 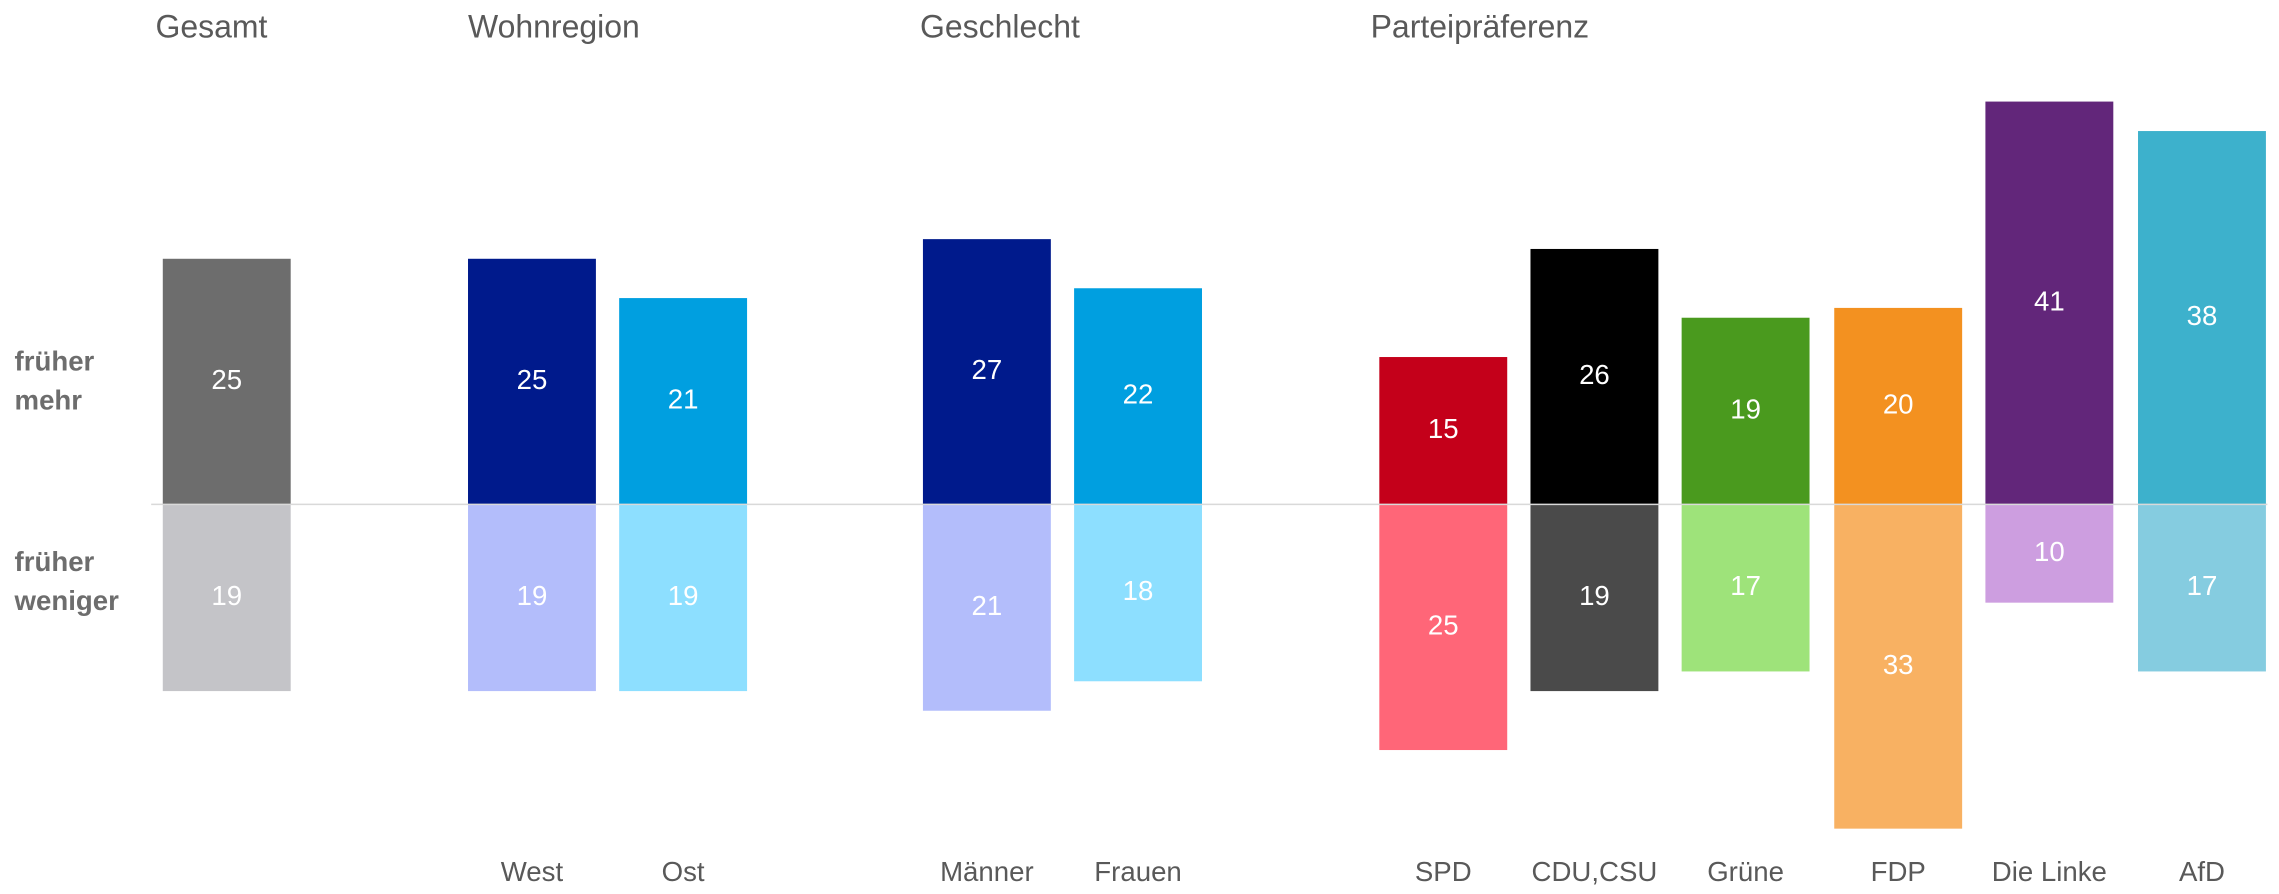 I want to click on category-label: Frauen, so click(x=1137, y=871).